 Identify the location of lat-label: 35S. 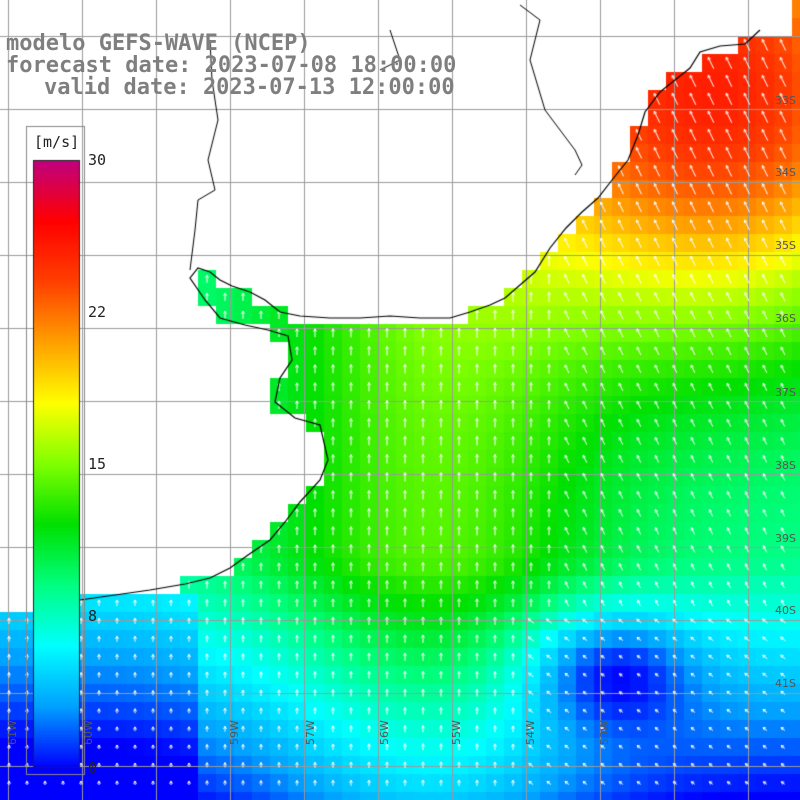
(785, 245).